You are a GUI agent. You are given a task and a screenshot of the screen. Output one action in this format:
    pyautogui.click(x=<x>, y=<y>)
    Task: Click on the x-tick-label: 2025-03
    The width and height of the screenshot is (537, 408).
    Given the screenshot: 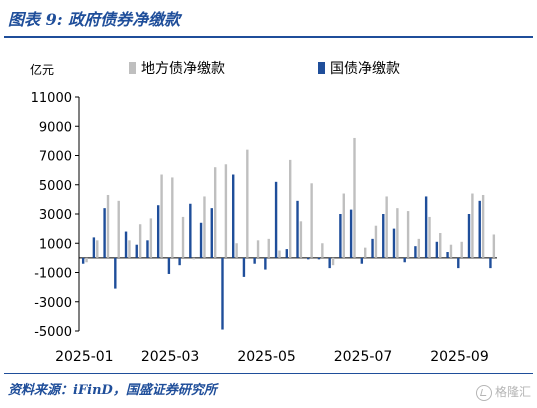 What is the action you would take?
    pyautogui.click(x=170, y=357)
    